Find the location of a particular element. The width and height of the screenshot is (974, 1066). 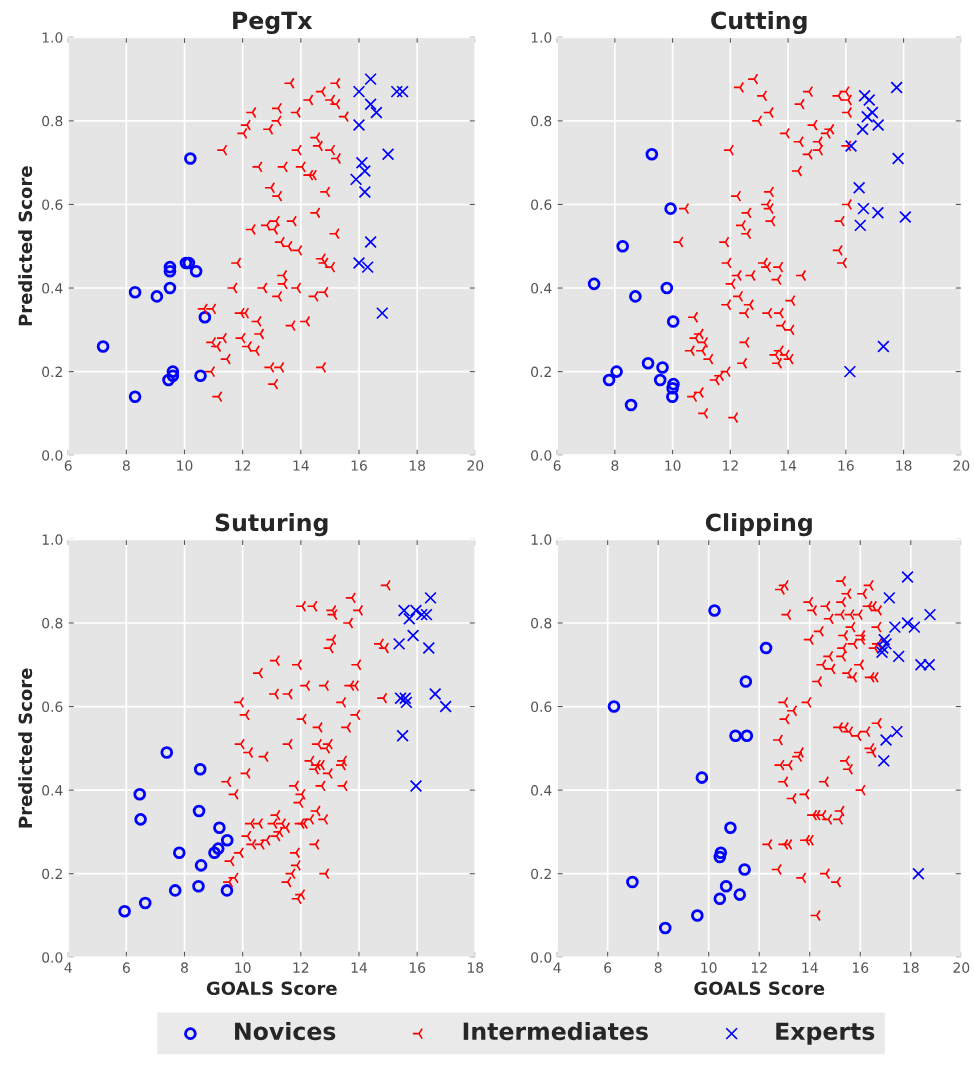

chart-title: PegTx is located at coordinates (273, 23).